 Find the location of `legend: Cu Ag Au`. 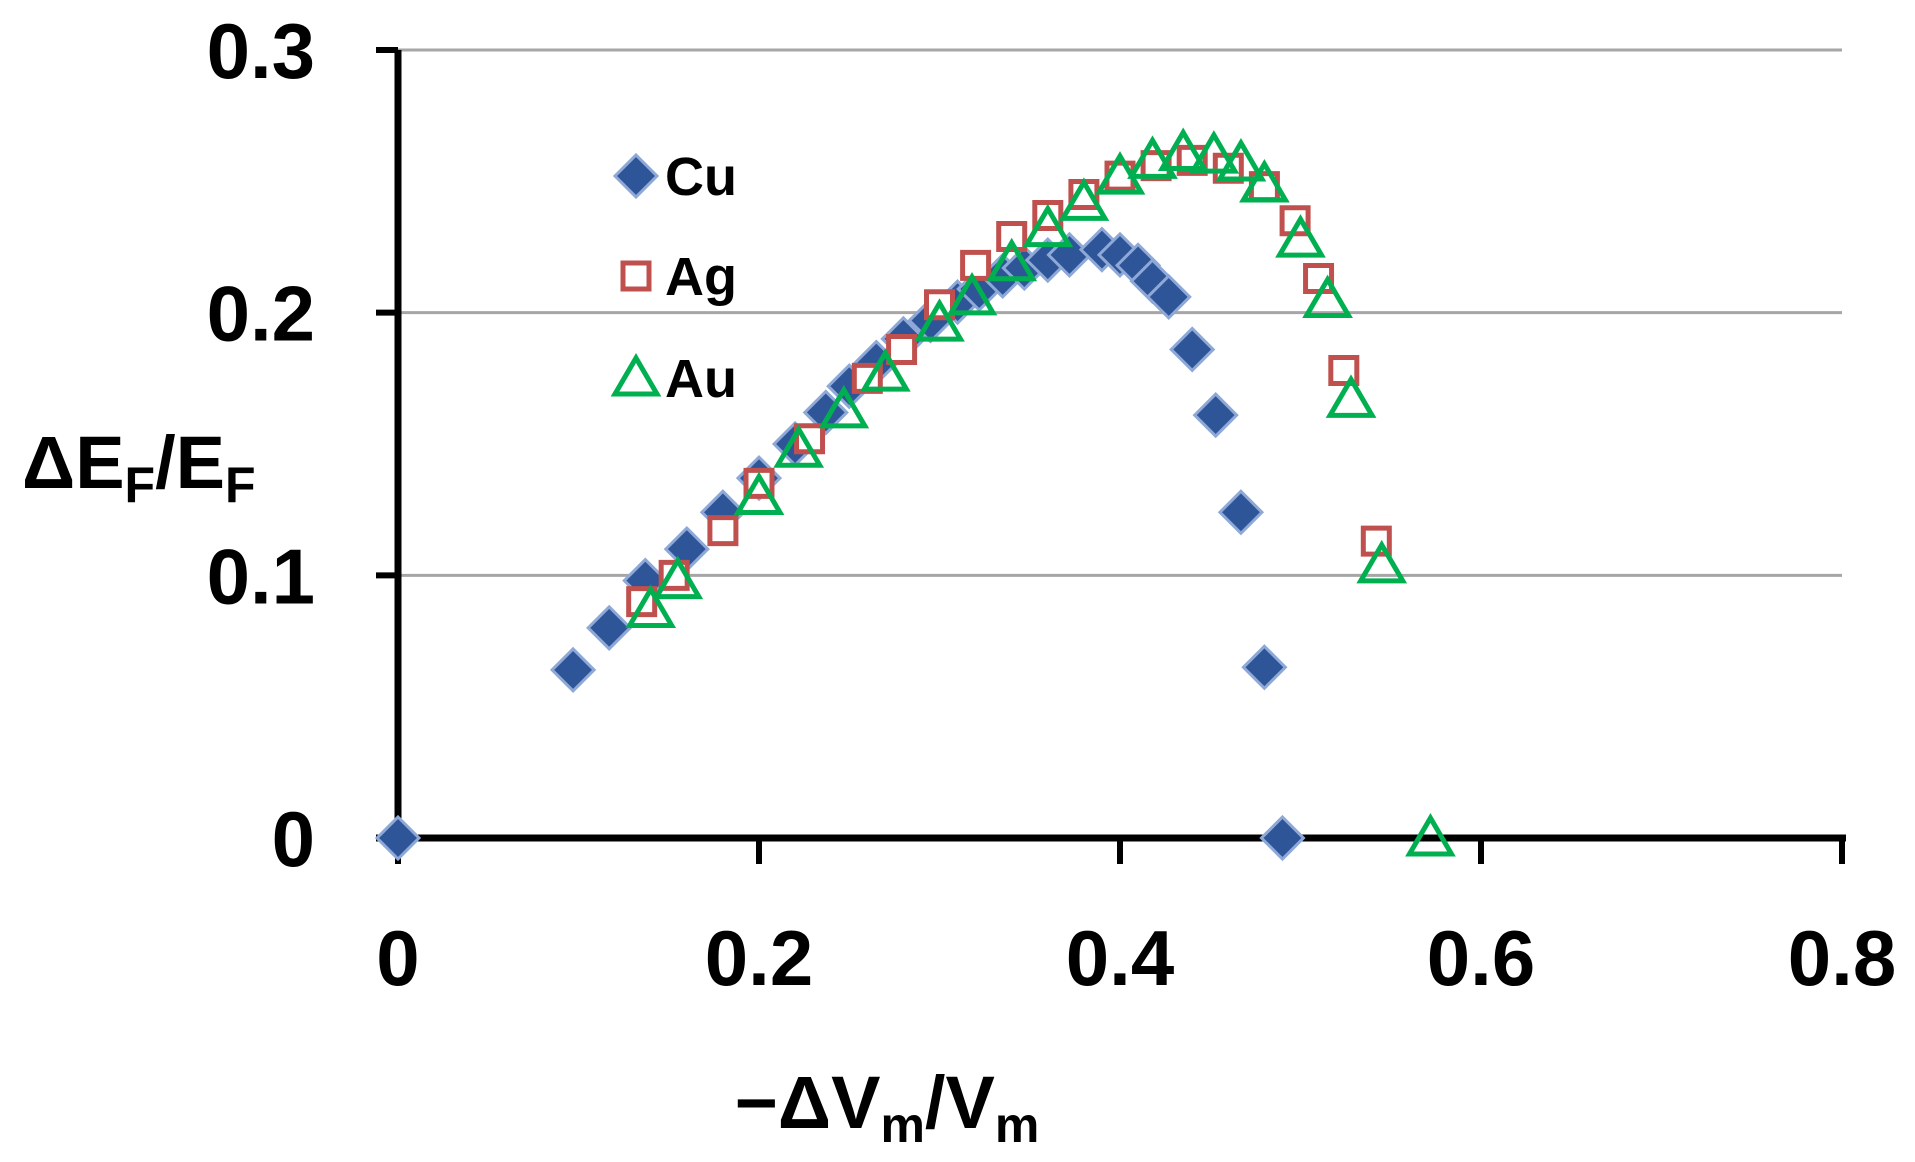

legend: Cu Ag Au is located at coordinates (673, 278).